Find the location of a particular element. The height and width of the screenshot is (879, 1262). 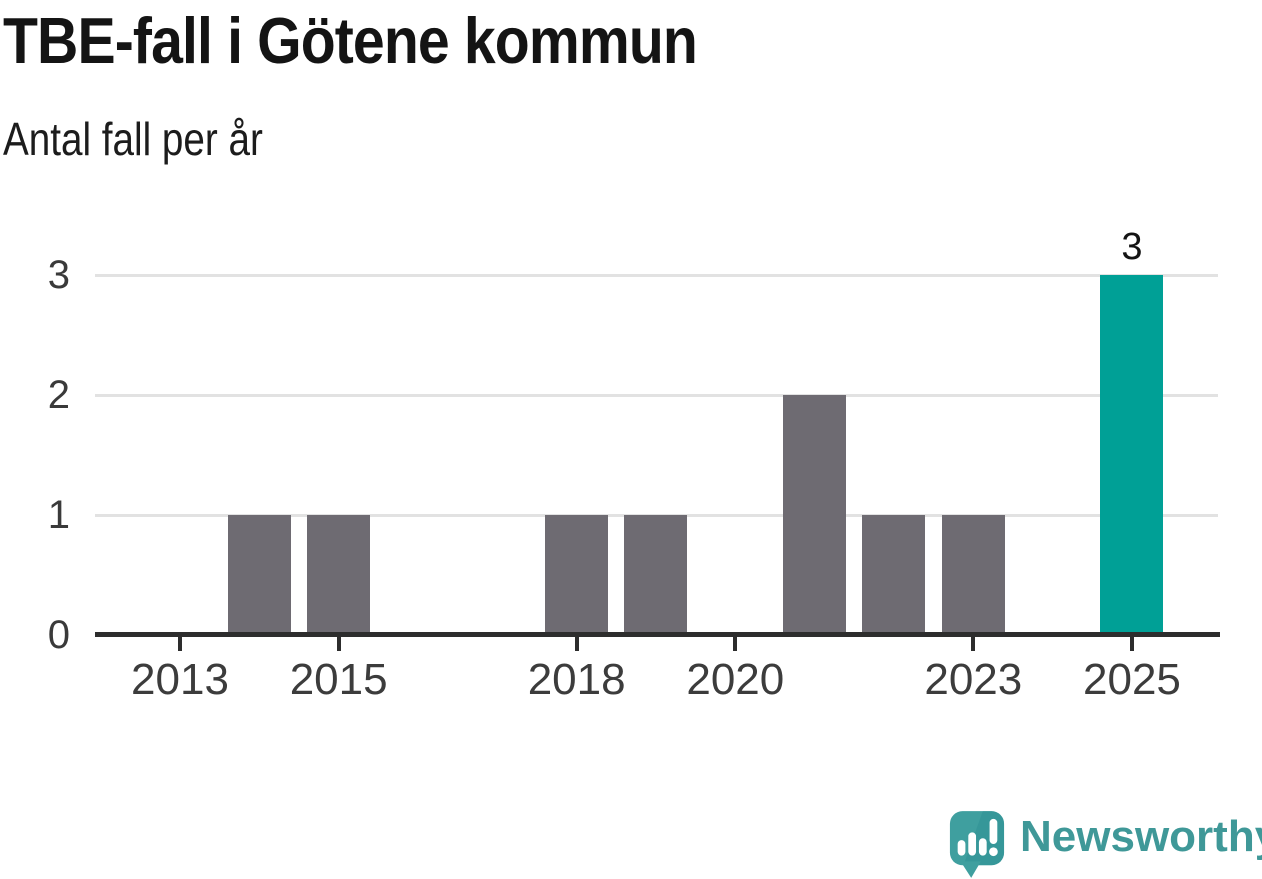

x-axis-label-2018: 2018 is located at coordinates (576, 679).